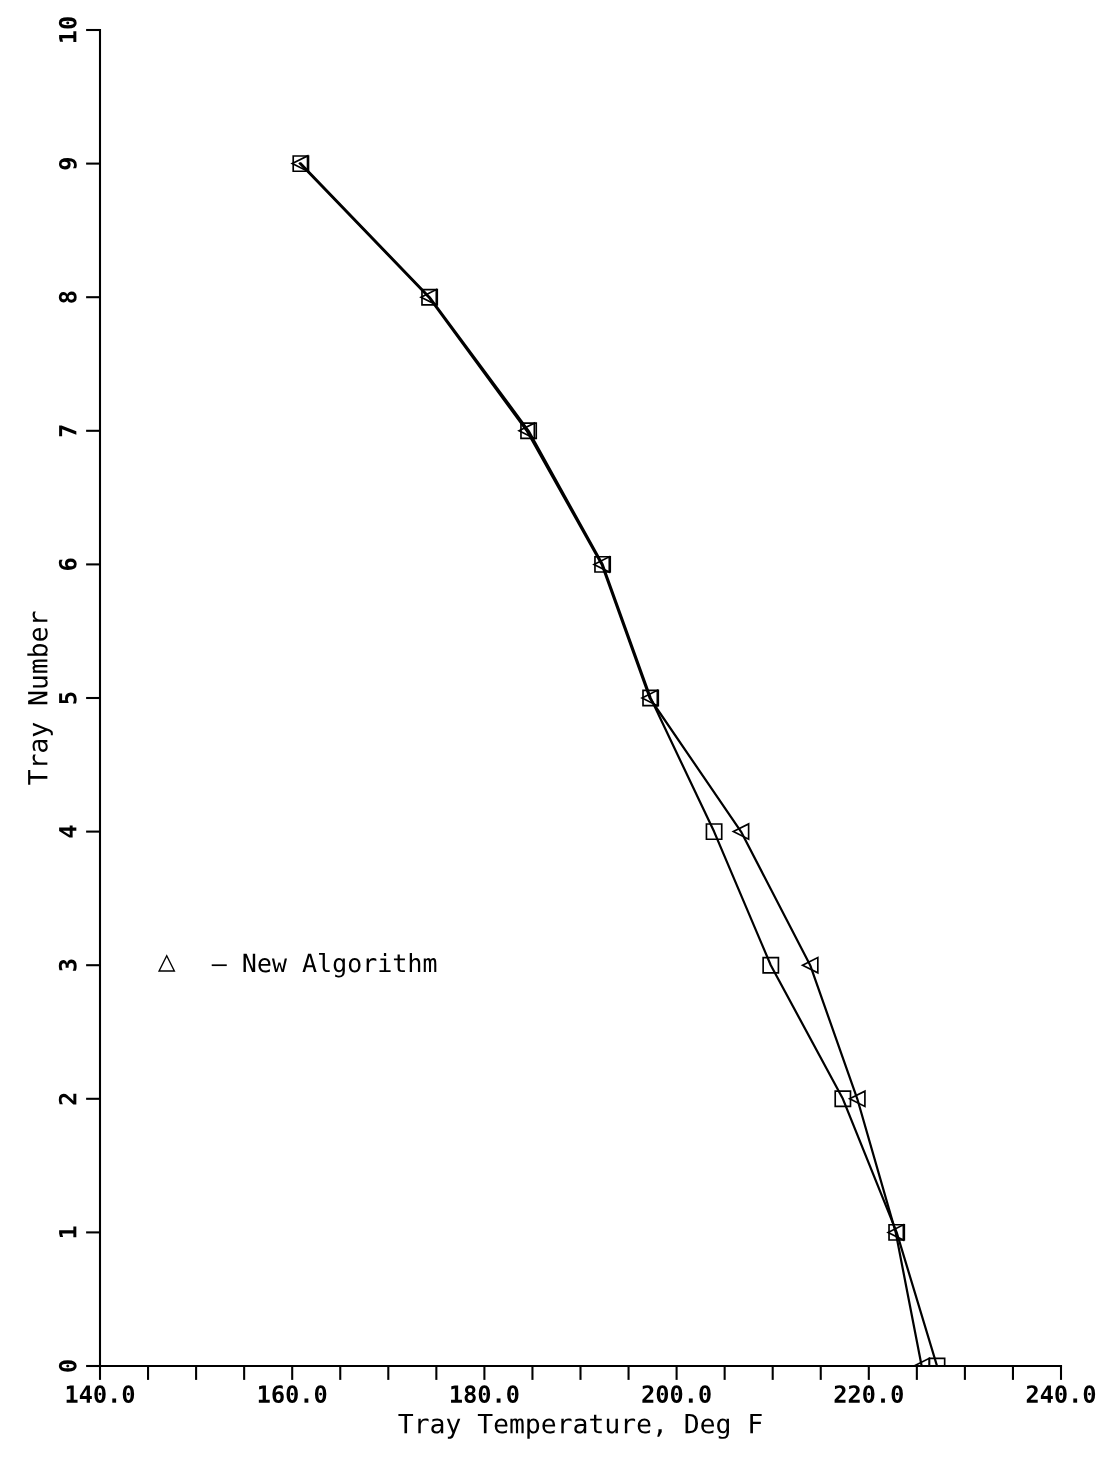  I want to click on y-tick-label: 9, so click(67, 164).